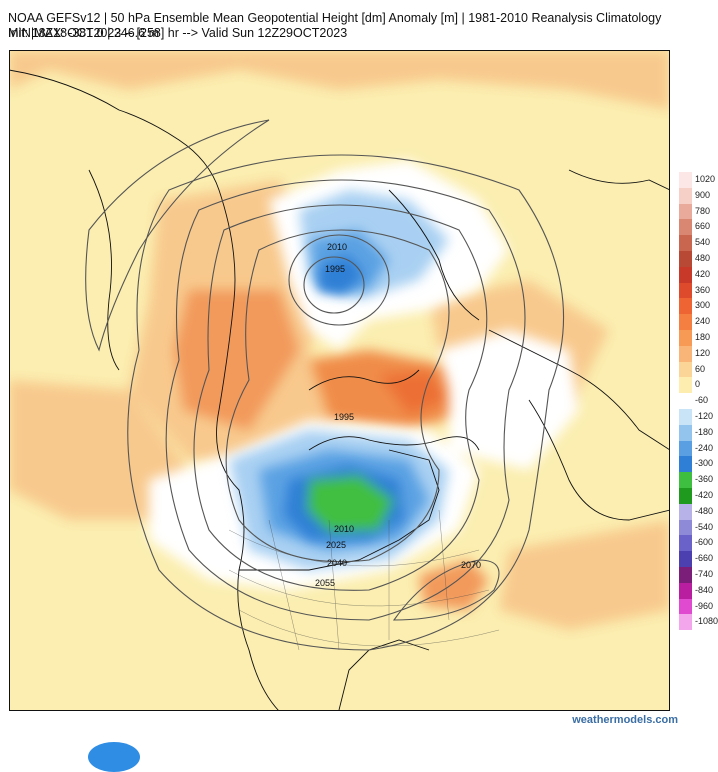  I want to click on colorbar-entry: -360, so click(697, 480).